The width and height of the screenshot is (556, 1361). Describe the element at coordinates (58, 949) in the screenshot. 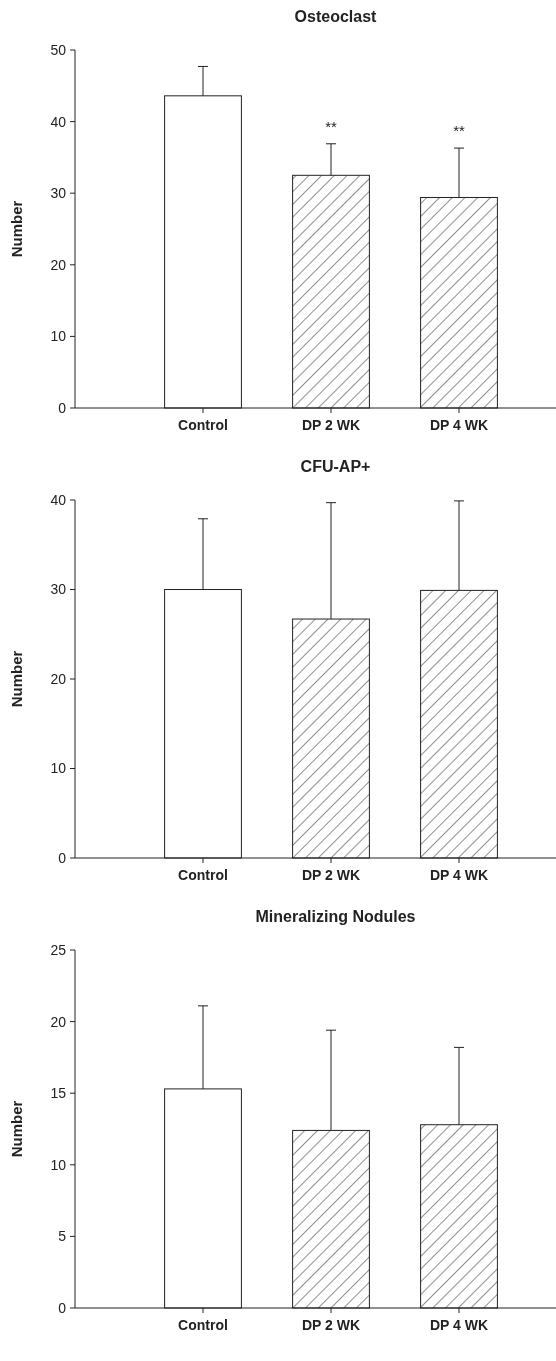

I see `y-tick-label: 25` at that location.